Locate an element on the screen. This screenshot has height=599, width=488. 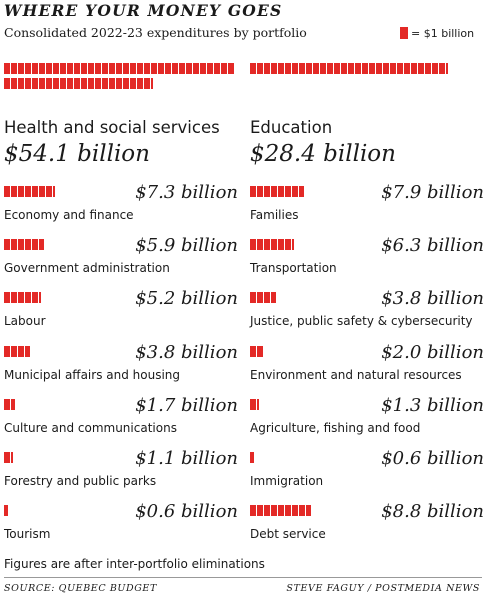
footer-divider is located at coordinates (243, 577).